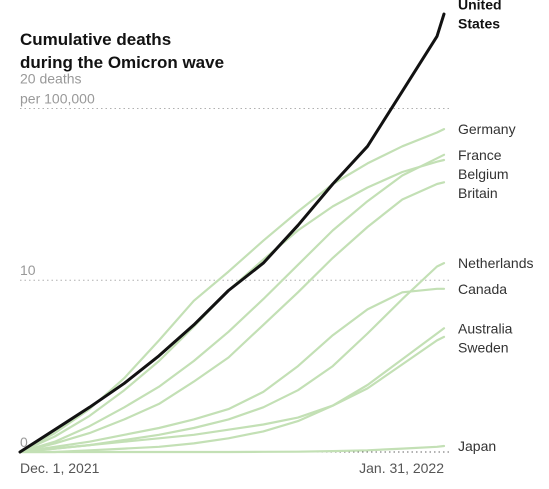 The height and width of the screenshot is (489, 549). Describe the element at coordinates (122, 51) in the screenshot. I see `chart-title: Cumulative deaths during the Omicron wave` at that location.